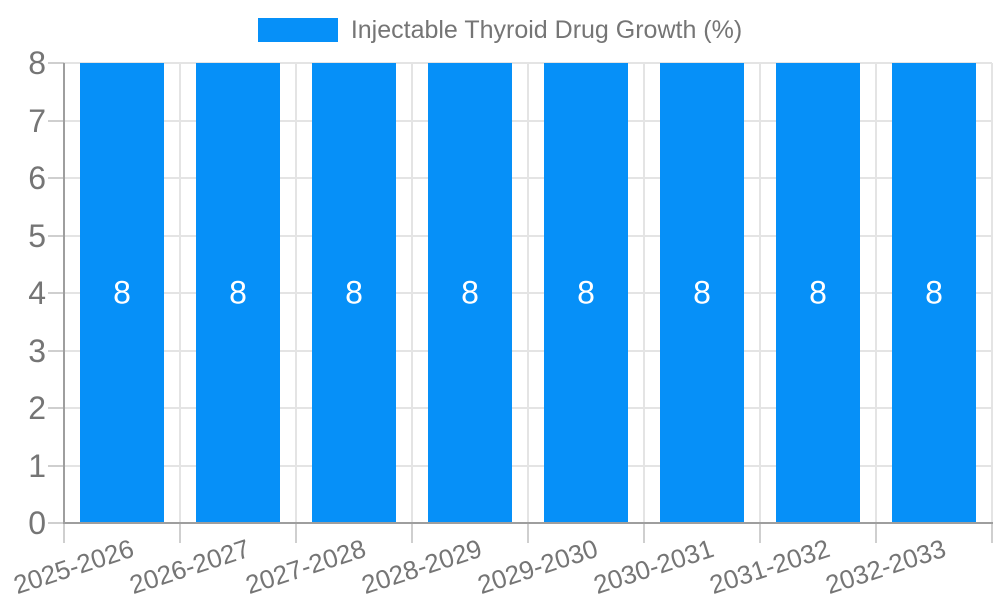 The width and height of the screenshot is (1000, 600). I want to click on x-axis-label: 2027-2028, so click(305, 566).